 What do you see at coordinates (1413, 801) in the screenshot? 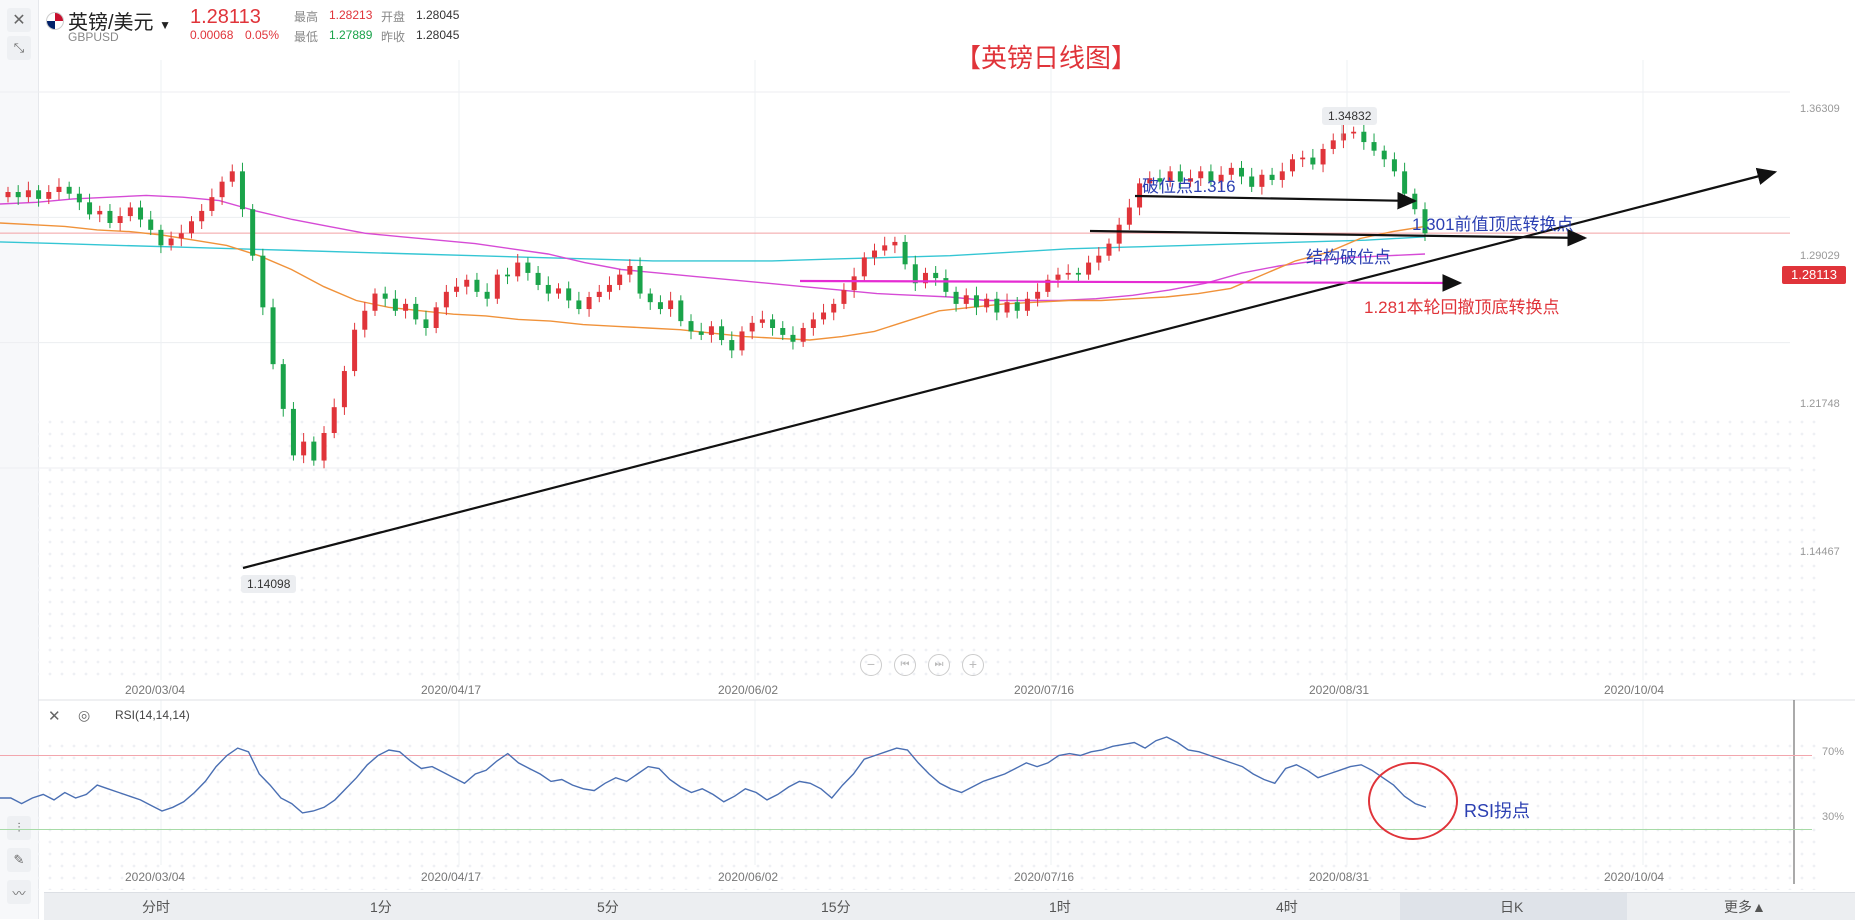
I see `rsi-turn-circle` at bounding box center [1413, 801].